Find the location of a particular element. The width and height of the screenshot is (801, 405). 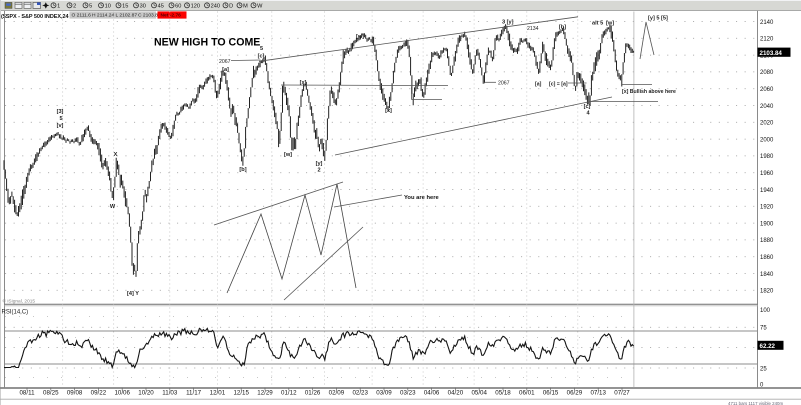

svg-text: 08/11 is located at coordinates (27, 393).